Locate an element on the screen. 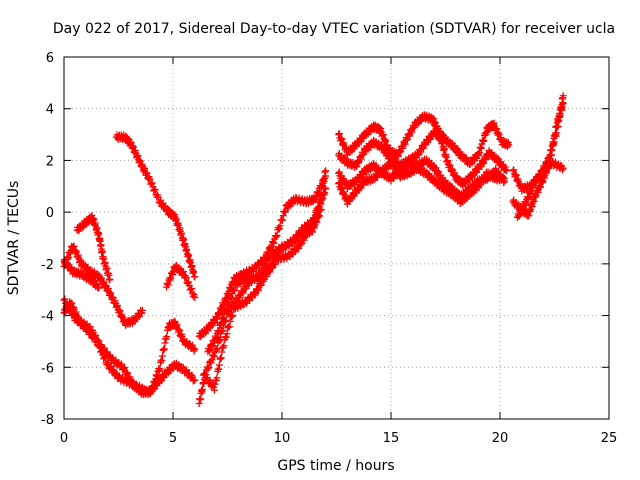 This screenshot has height=480, width=640. y-tick-label: -6 is located at coordinates (47, 368).